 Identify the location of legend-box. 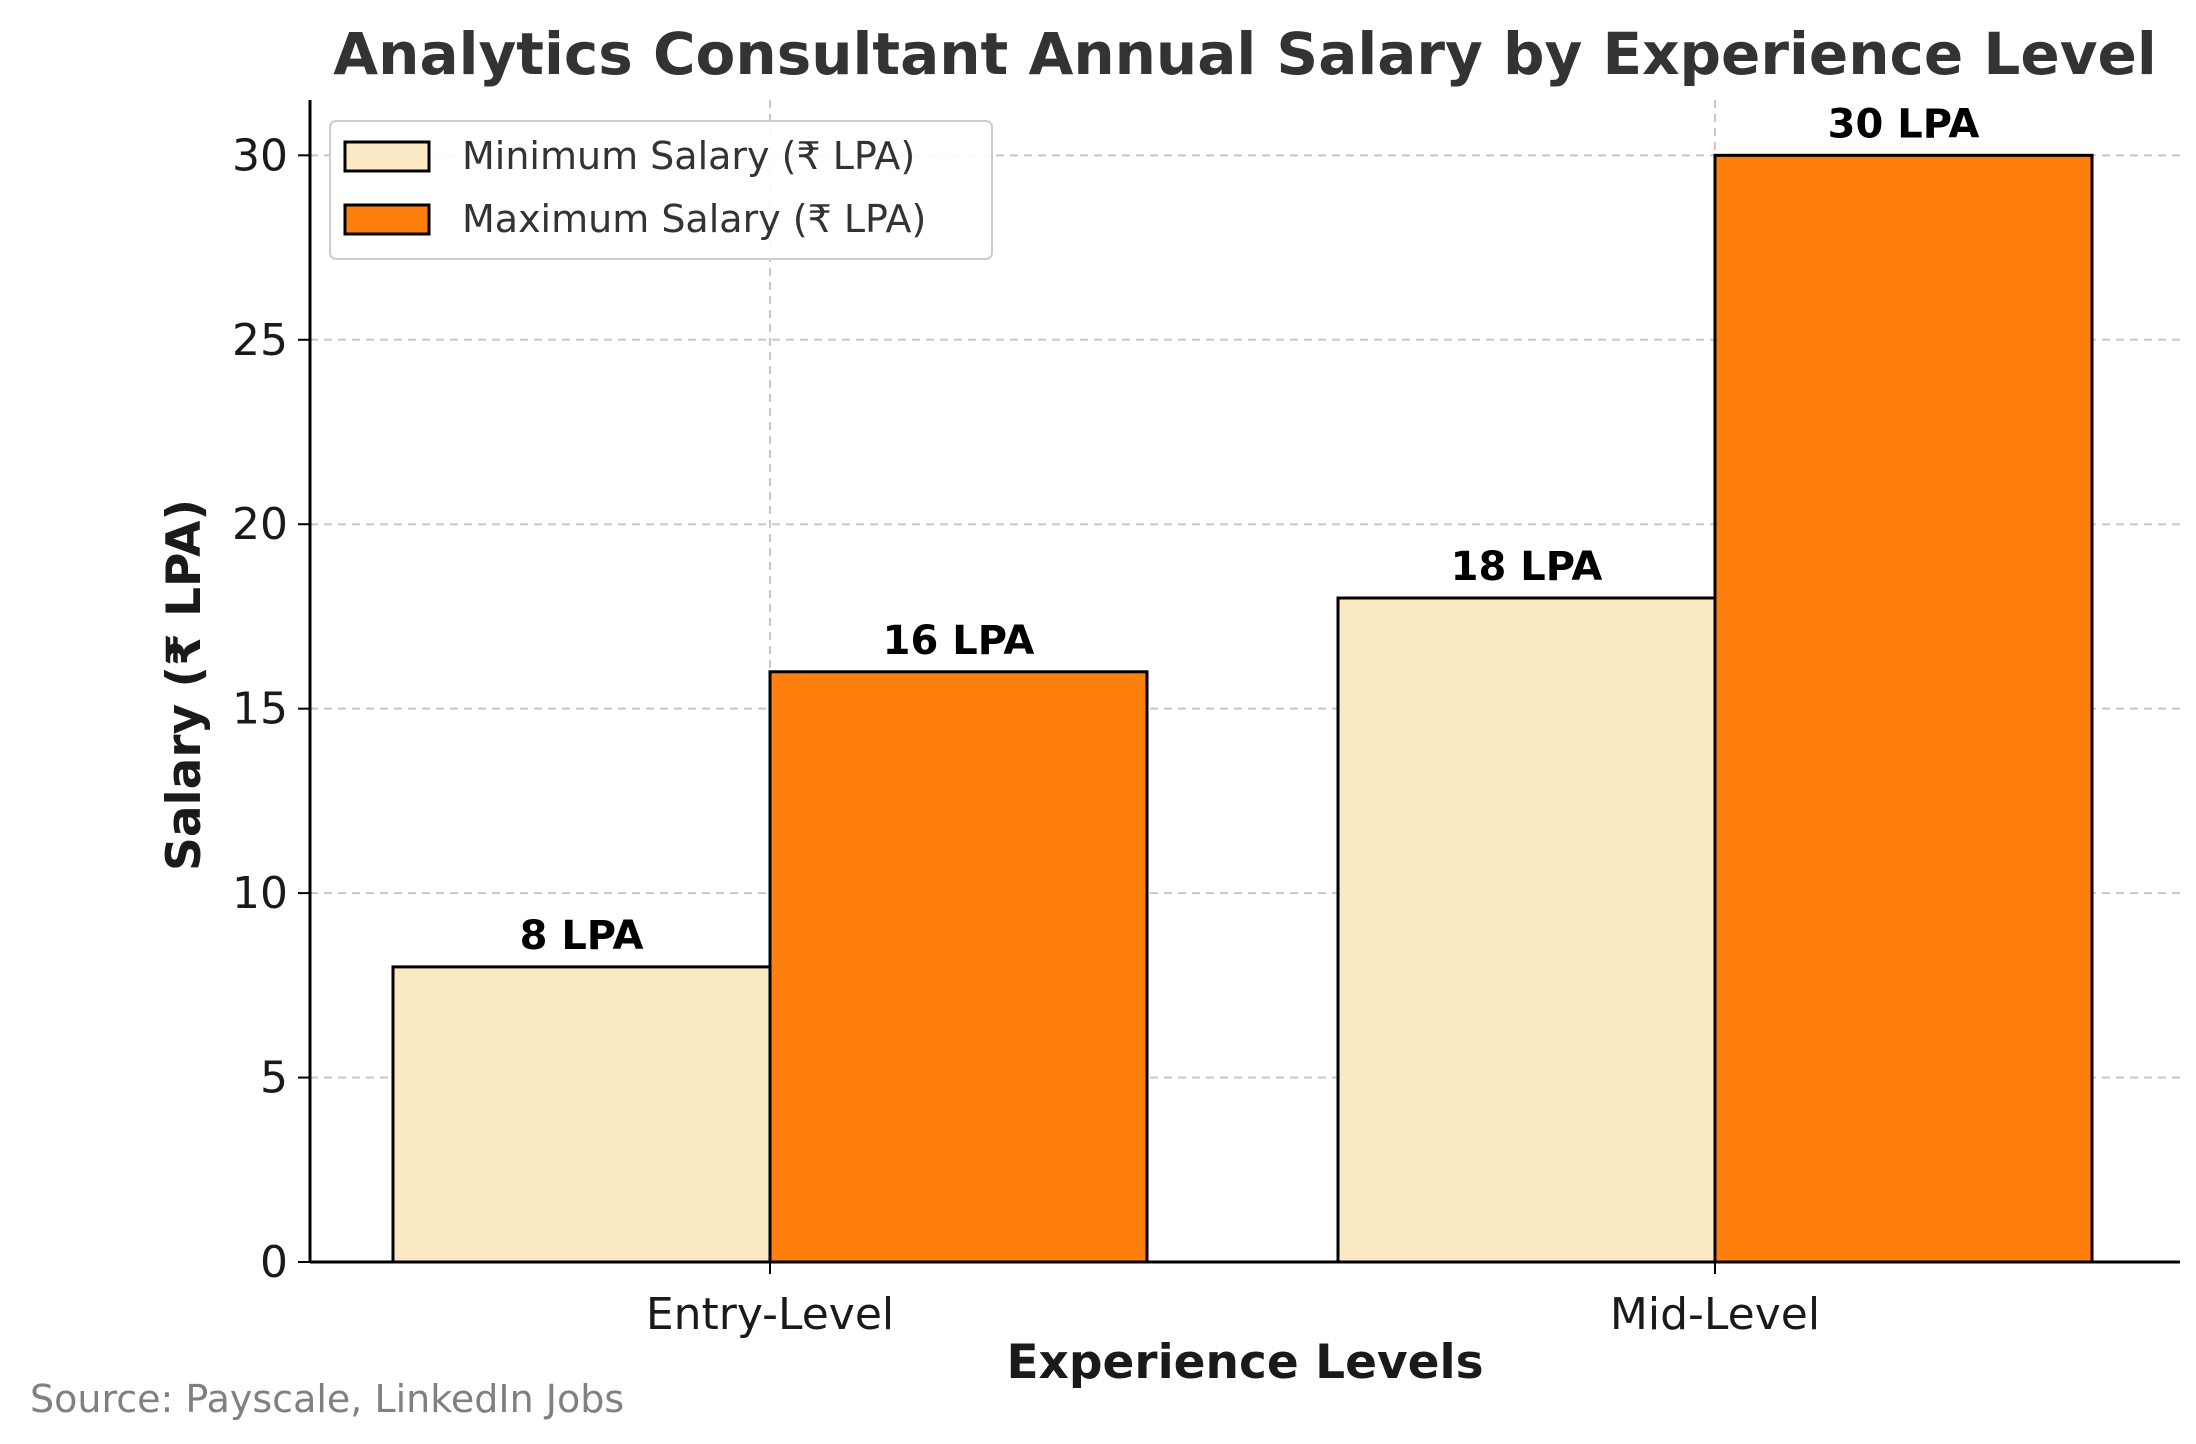
(661, 190).